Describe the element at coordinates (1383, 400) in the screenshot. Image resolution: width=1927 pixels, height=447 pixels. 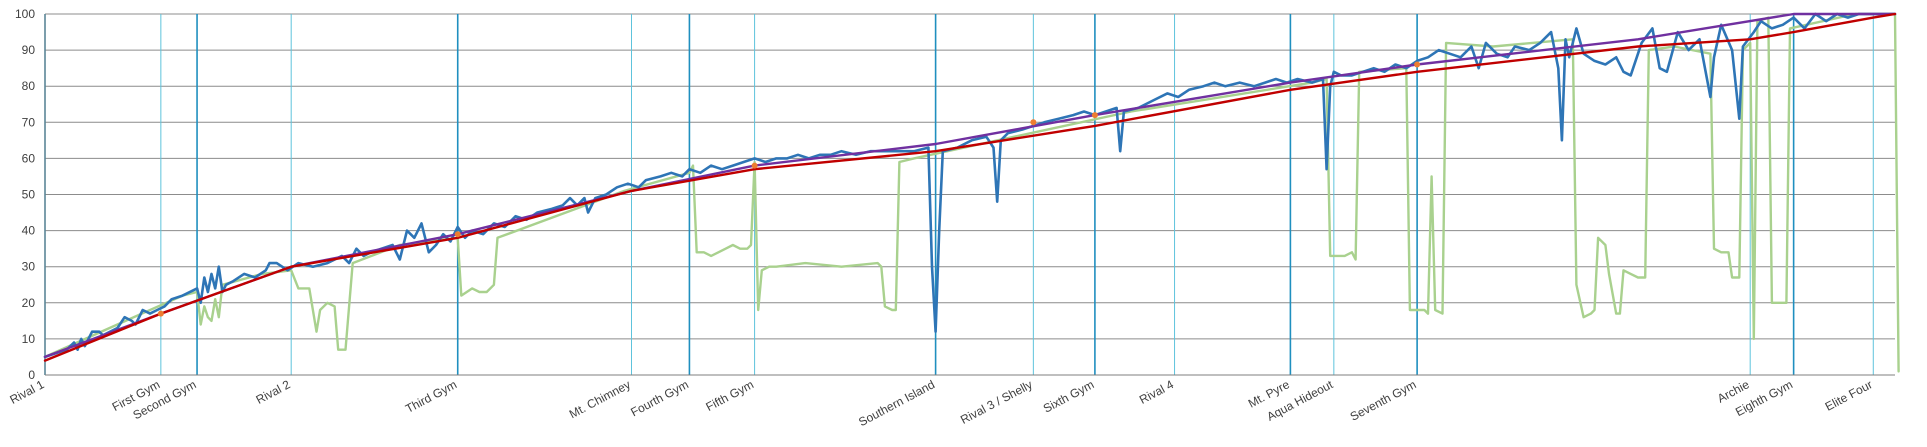
I see `x-tick-label: Seventh Gym` at that location.